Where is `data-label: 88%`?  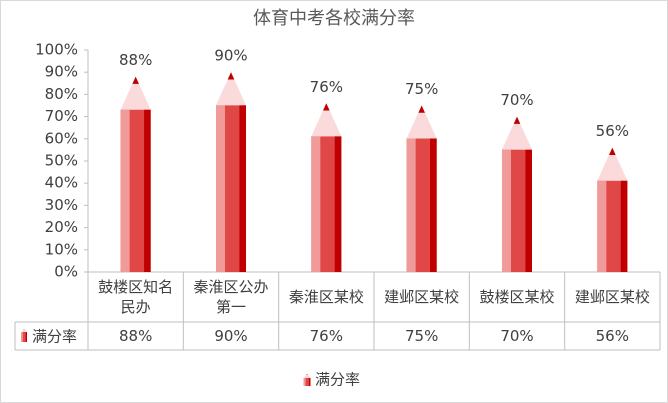
data-label: 88% is located at coordinates (135, 60).